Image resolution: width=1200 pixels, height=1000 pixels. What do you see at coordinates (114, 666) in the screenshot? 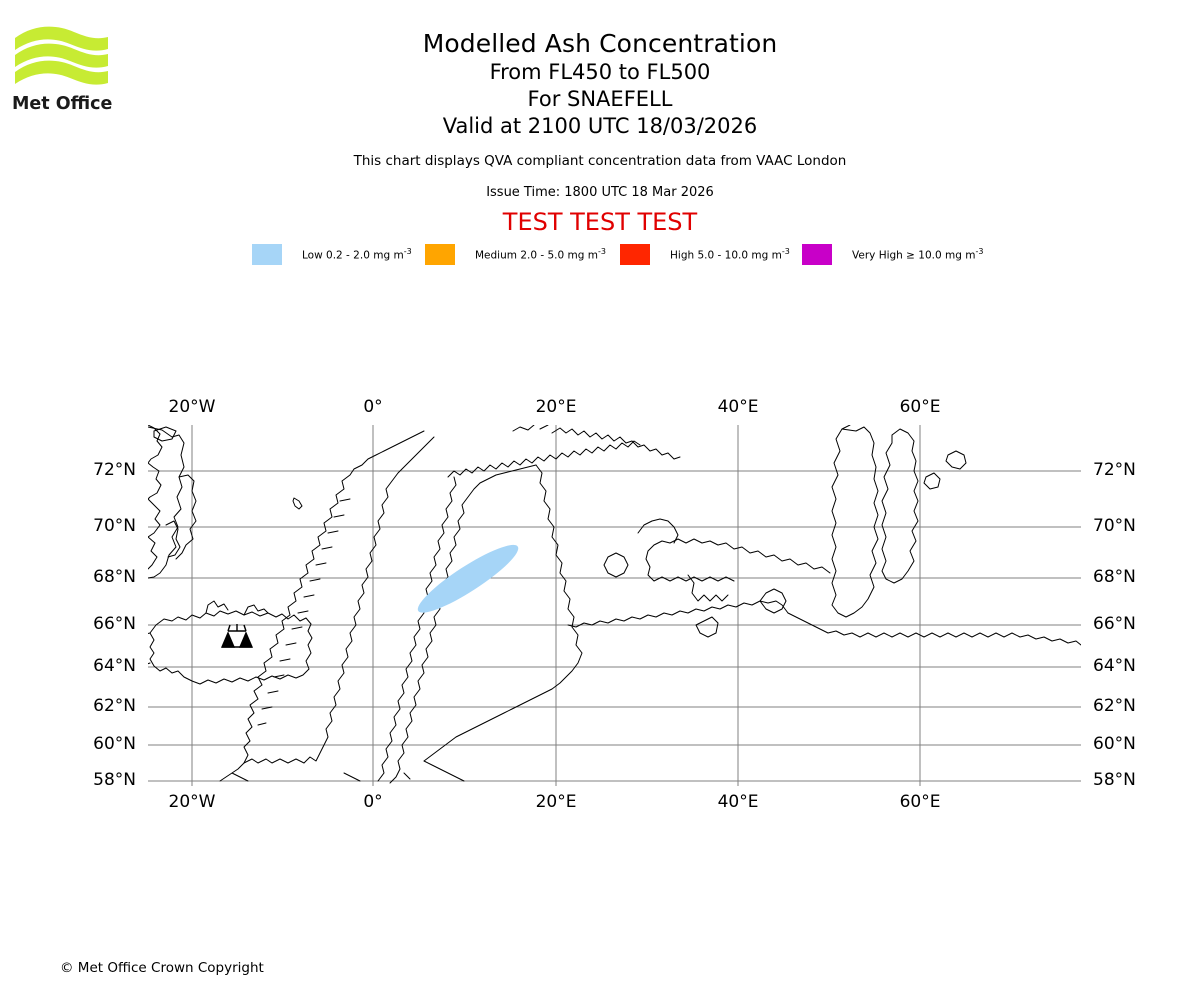
I see `lat-tick-left-4: 64°N` at bounding box center [114, 666].